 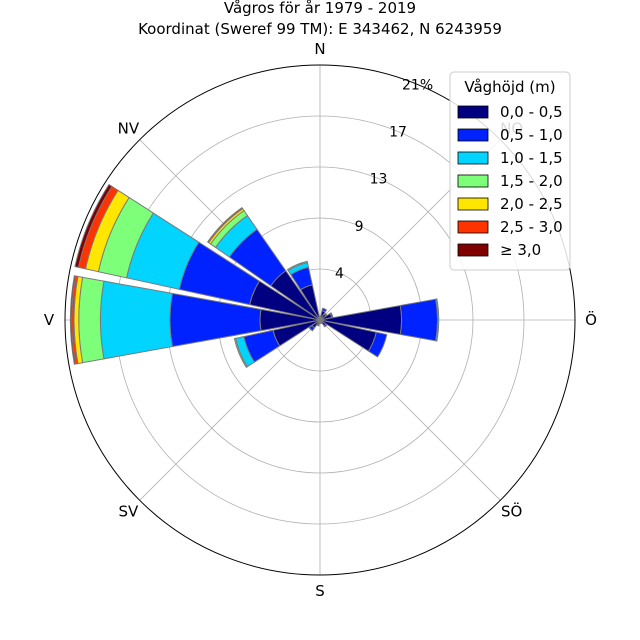 I want to click on direction-label: SV, so click(x=128, y=512).